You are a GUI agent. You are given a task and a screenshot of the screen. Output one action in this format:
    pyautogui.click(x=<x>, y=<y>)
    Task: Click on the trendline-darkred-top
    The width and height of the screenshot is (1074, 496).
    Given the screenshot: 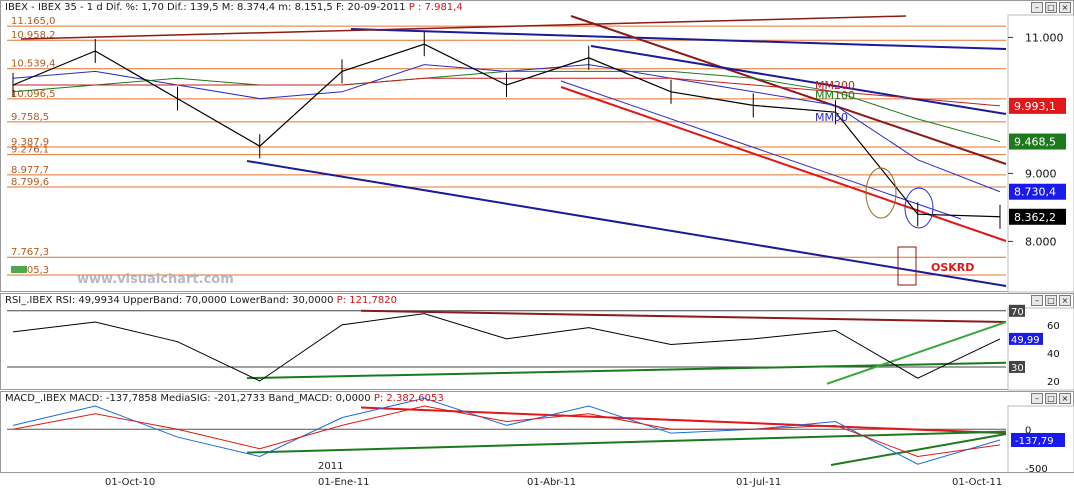 What is the action you would take?
    pyautogui.click(x=463, y=27)
    